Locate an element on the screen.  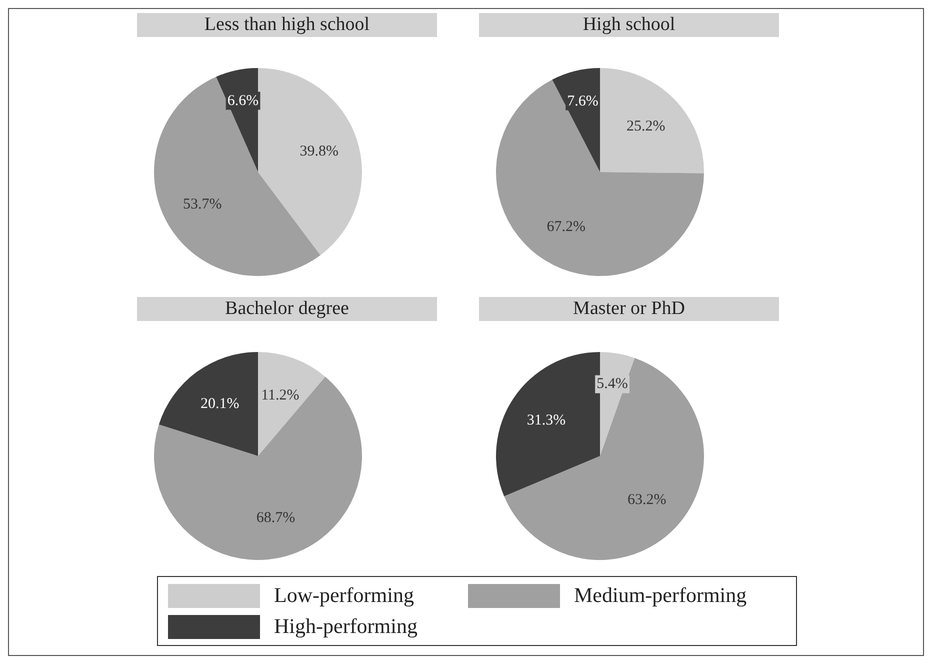
legend-label: High-performing is located at coordinates (346, 626).